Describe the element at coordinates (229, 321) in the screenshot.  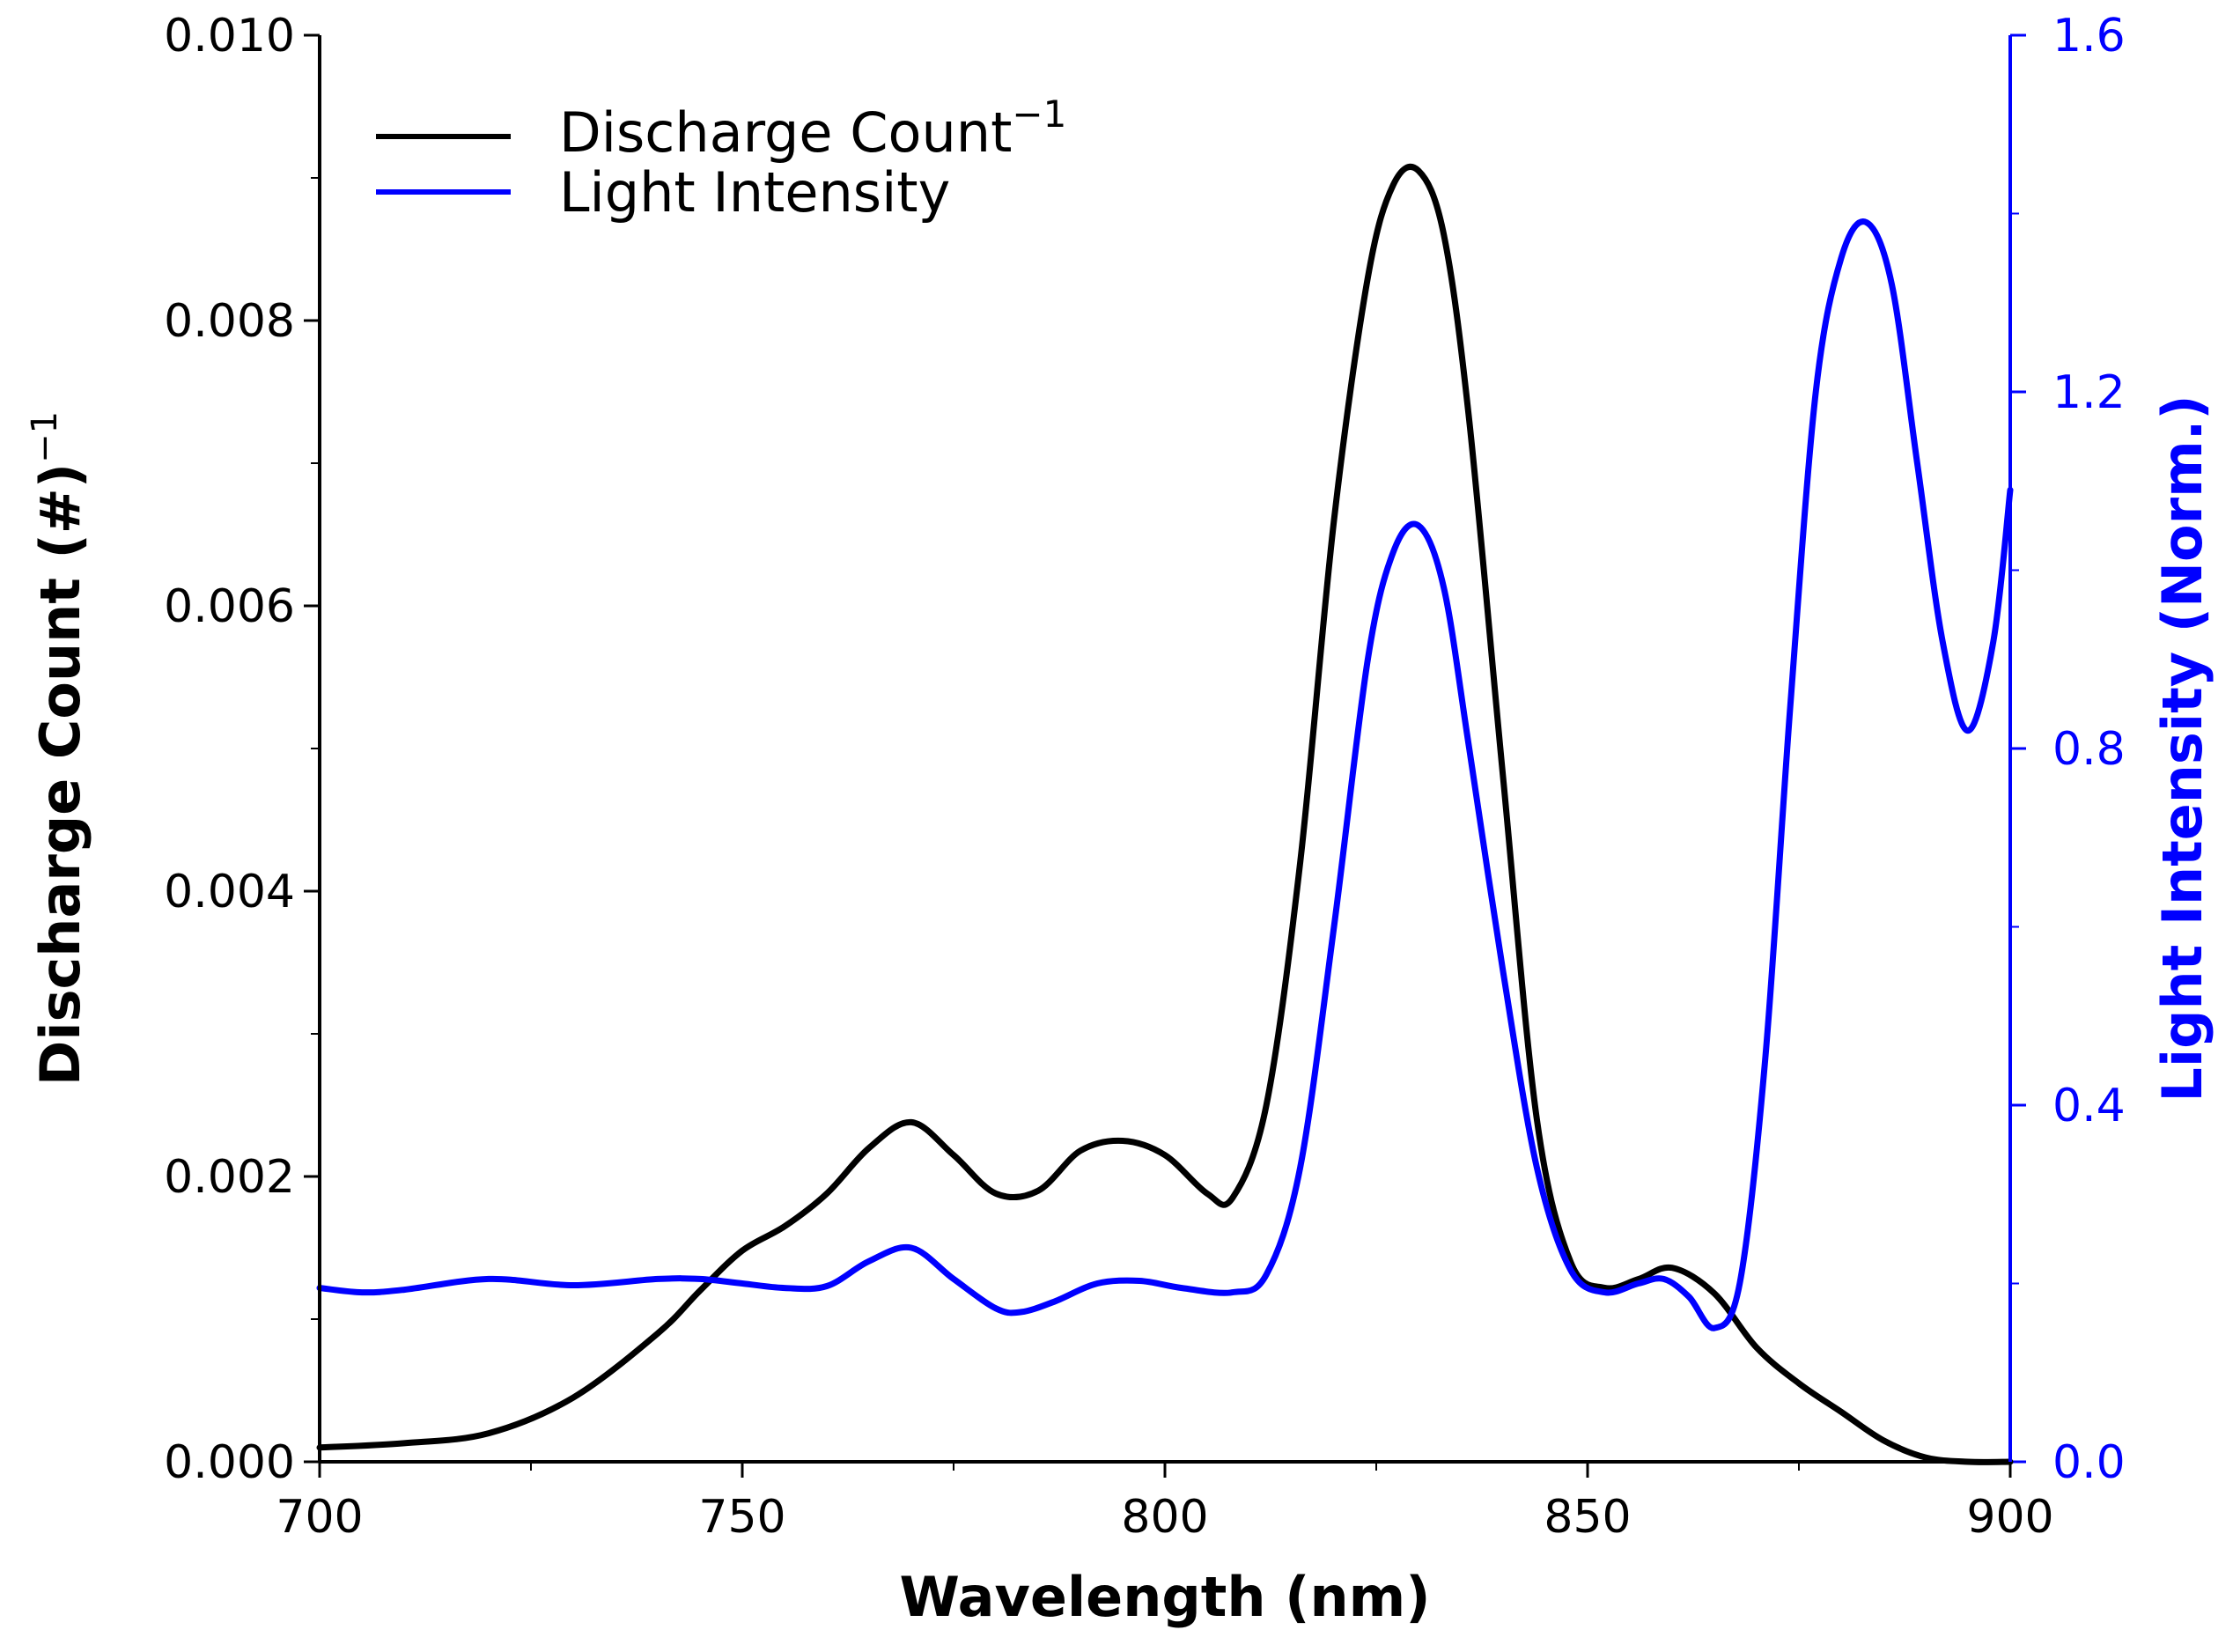
I see `y-left-tick-label: 0.008` at that location.